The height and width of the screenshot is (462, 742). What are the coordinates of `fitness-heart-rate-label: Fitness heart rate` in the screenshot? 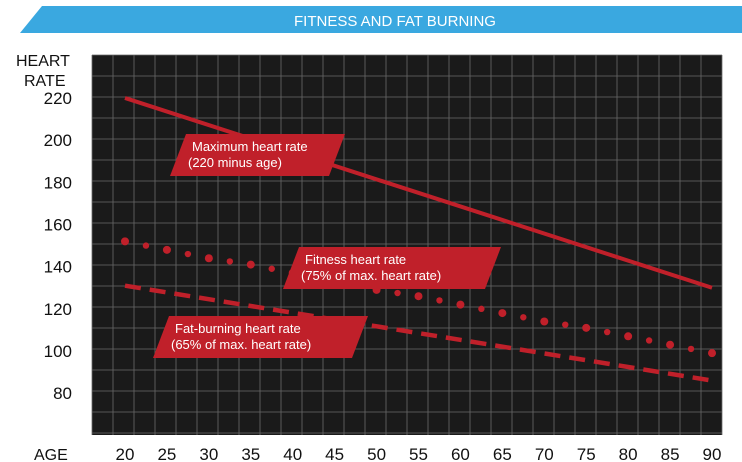 It's located at (355, 259).